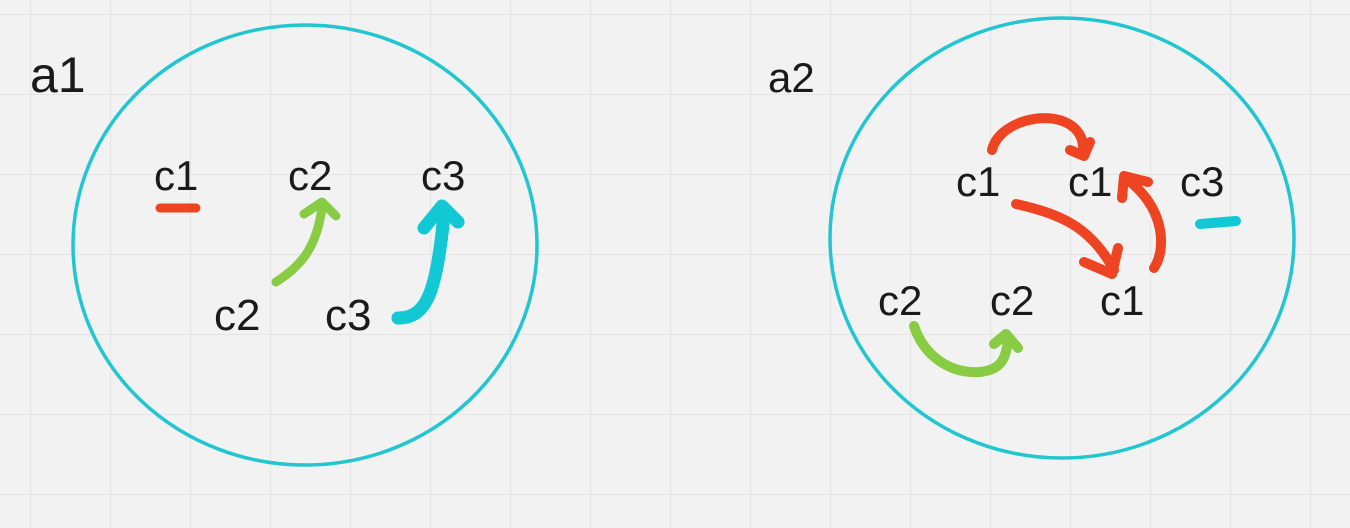  Describe the element at coordinates (1135, 187) in the screenshot. I see `a2-red-return-head` at that location.